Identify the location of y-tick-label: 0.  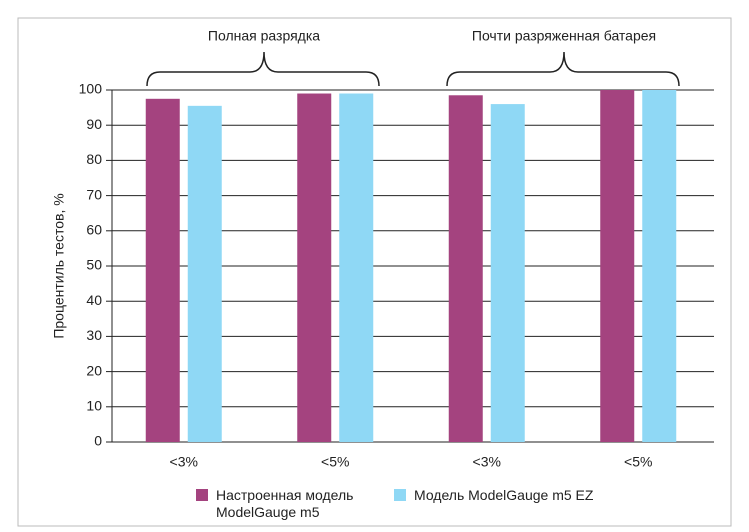
(98, 441).